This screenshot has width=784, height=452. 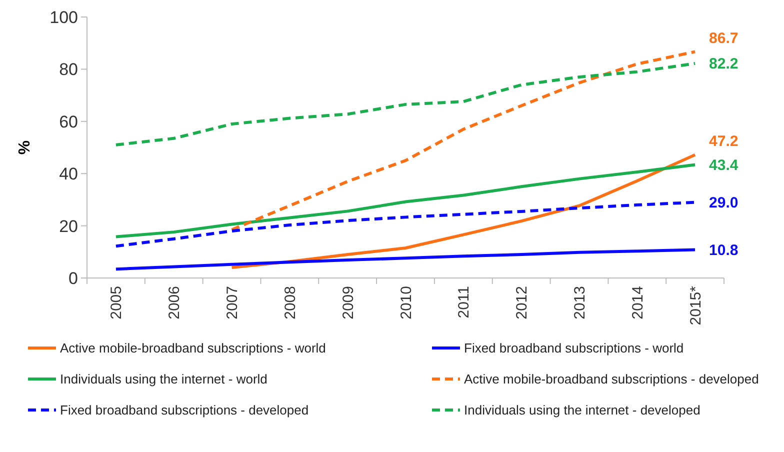 I want to click on y-axis-title: %, so click(x=25, y=147).